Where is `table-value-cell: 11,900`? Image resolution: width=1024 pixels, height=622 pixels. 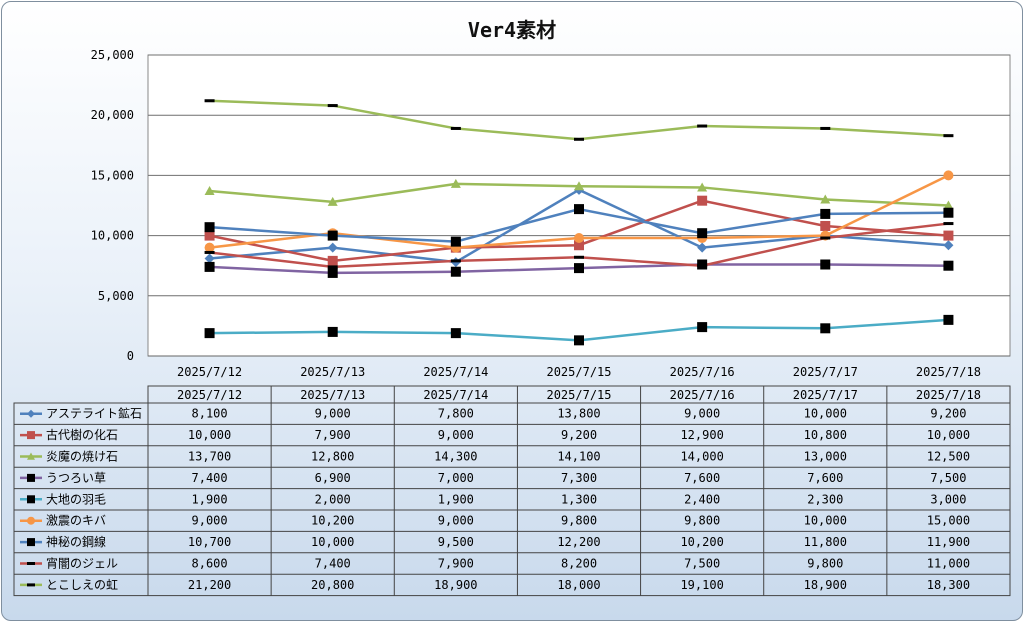 table-value-cell: 11,900 is located at coordinates (948, 542).